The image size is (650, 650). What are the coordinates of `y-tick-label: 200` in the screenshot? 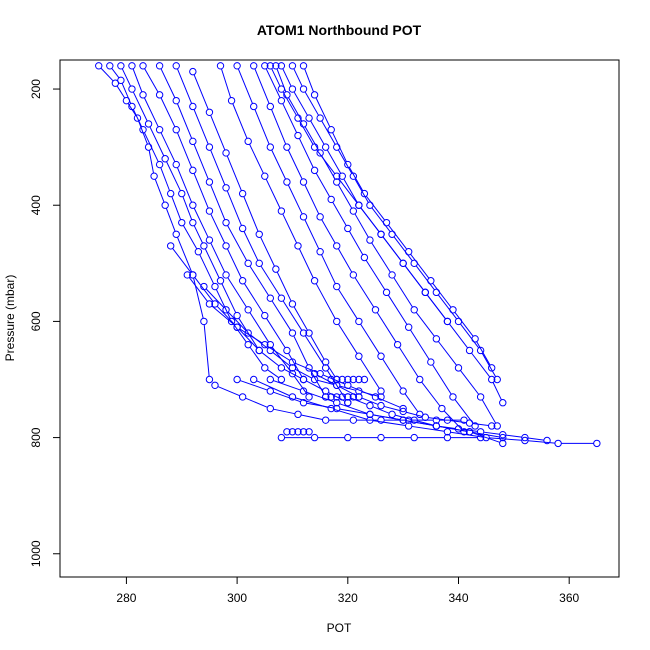 It's located at (36, 89).